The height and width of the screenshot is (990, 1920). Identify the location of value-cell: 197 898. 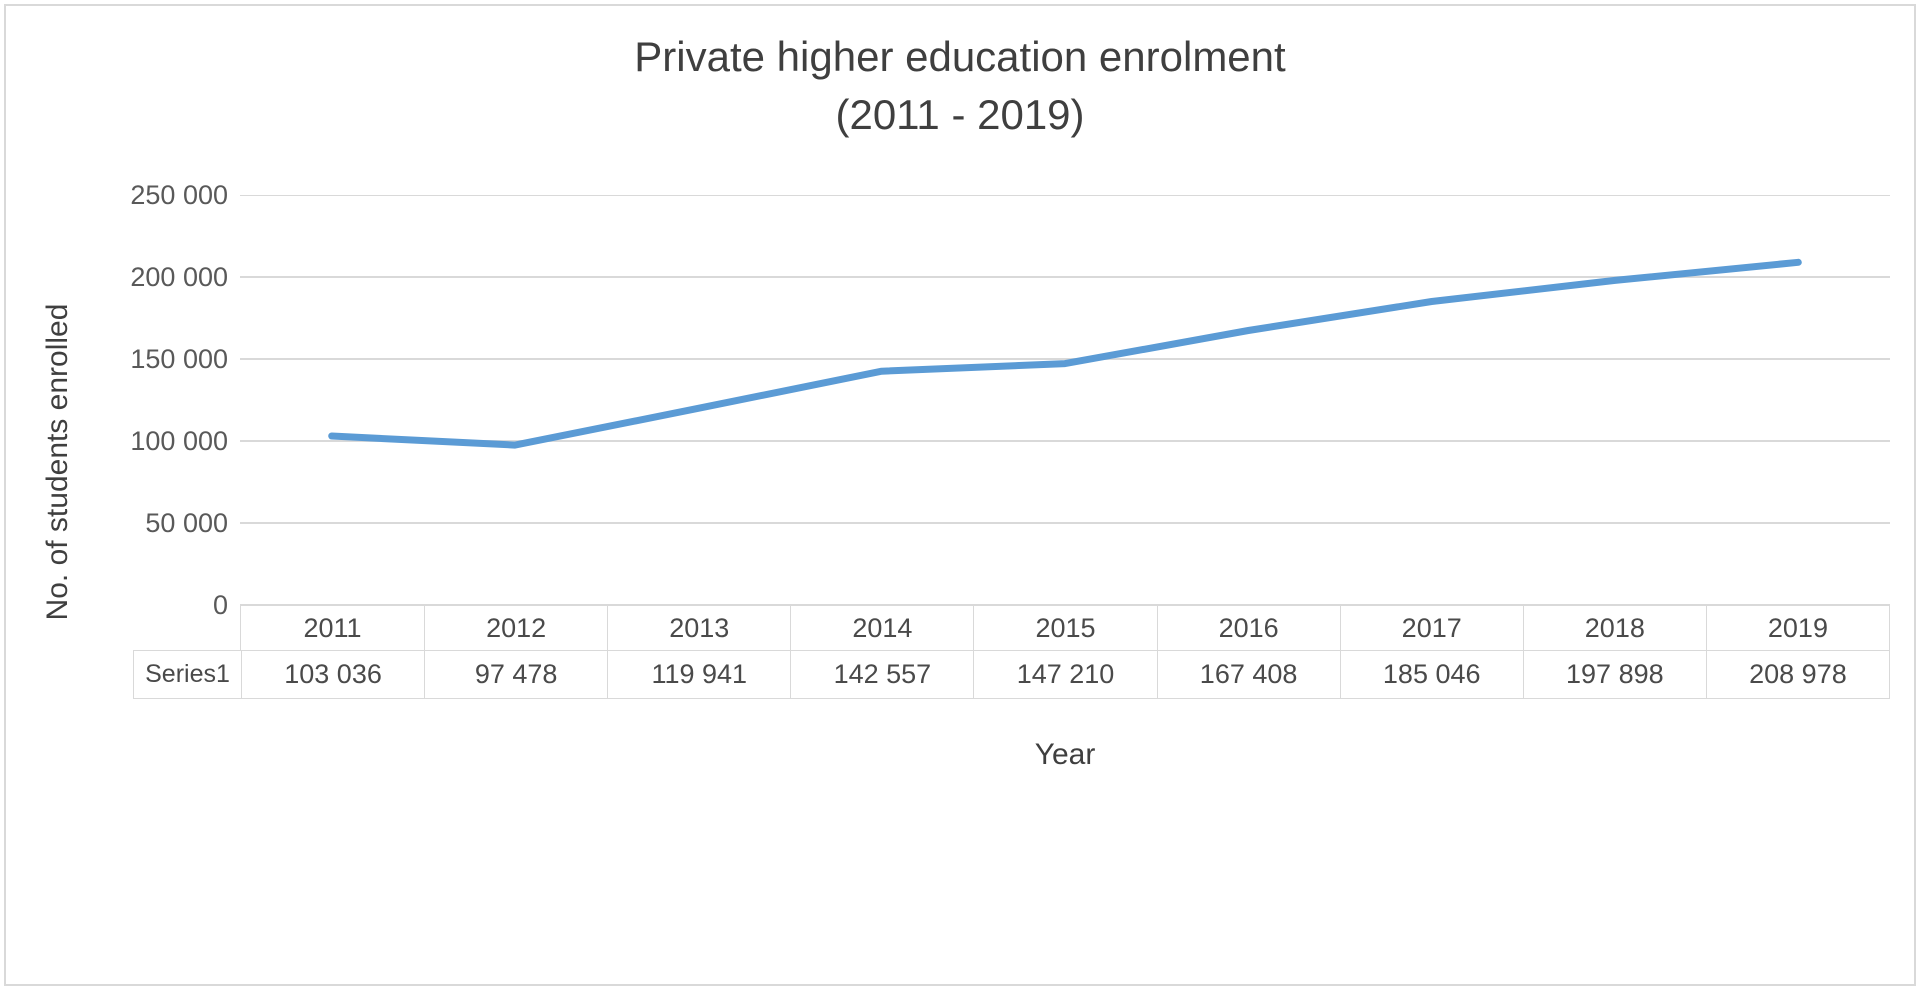
(1614, 674).